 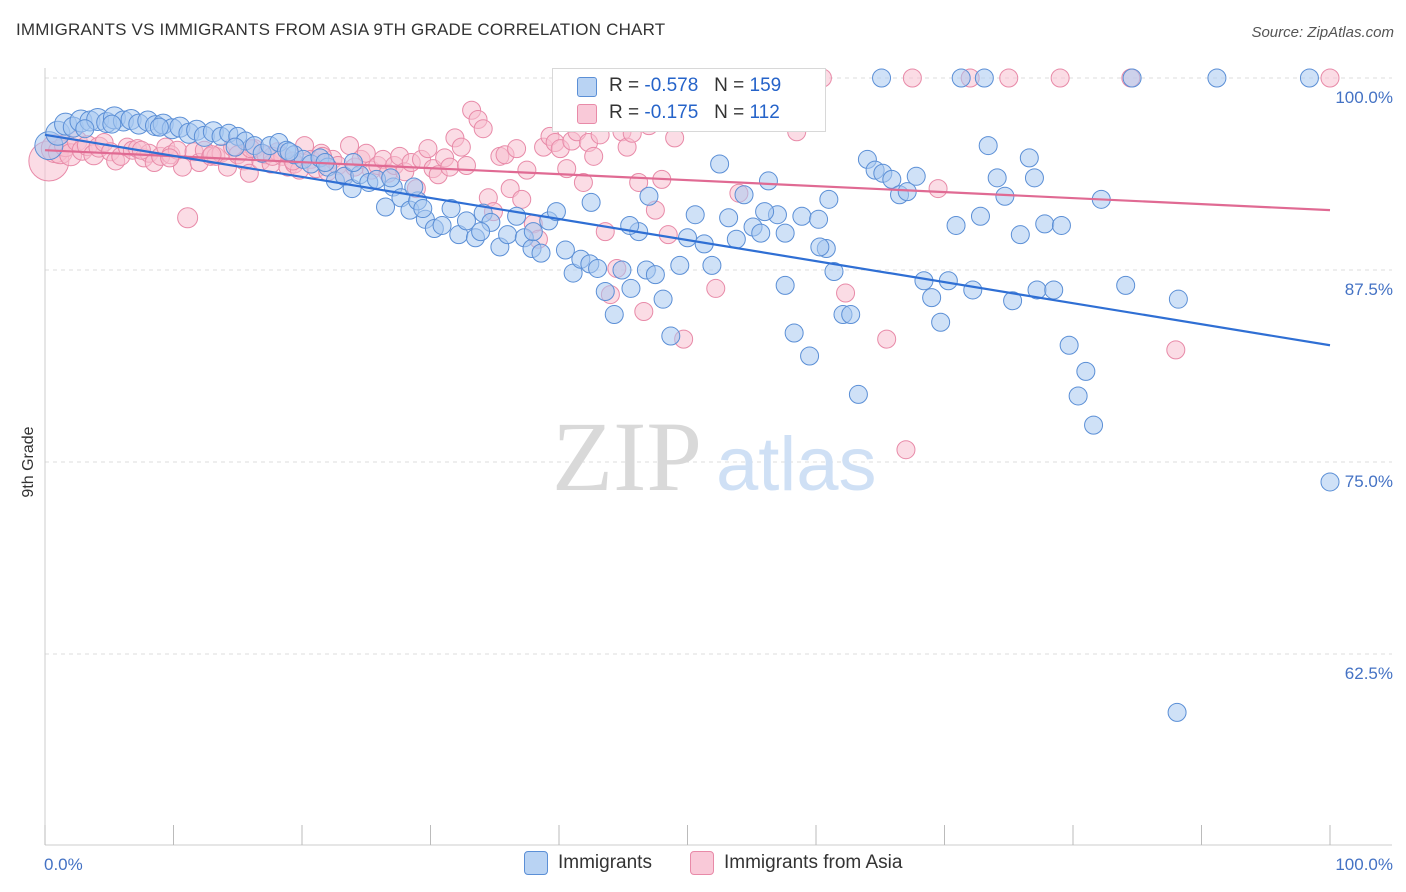 I want to click on y-tick-label: 87.5%, so click(x=1369, y=289).